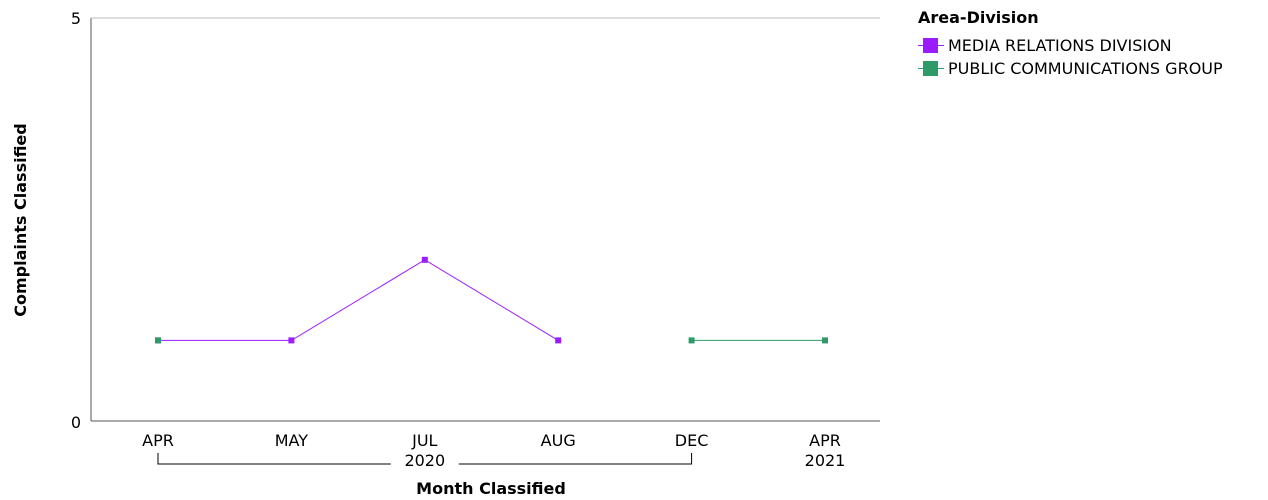 The image size is (1268, 500). Describe the element at coordinates (358, 300) in the screenshot. I see `series-line` at that location.